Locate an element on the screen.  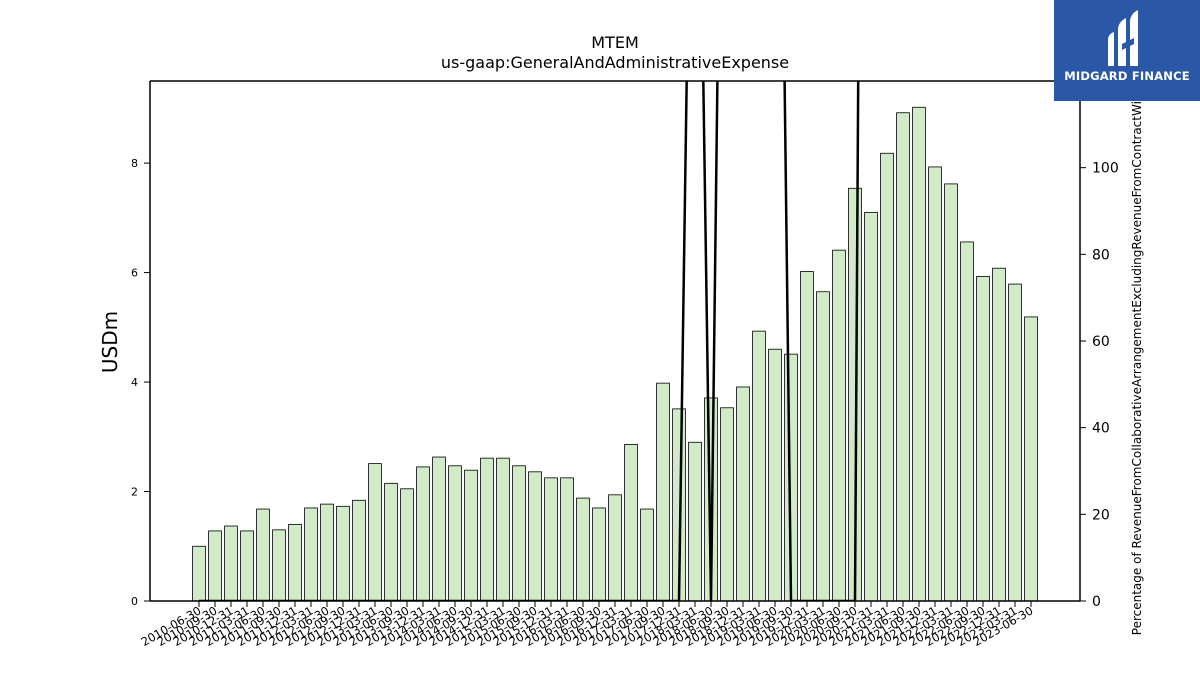
y-tick-label: 4 is located at coordinates (134, 382).